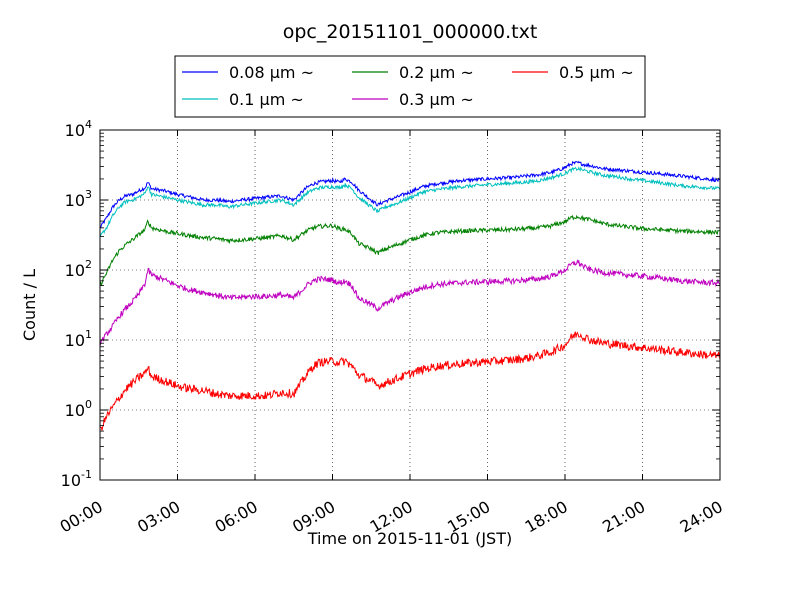 This screenshot has width=800, height=600. I want to click on legend-label: 0.08 μm ~, so click(271, 72).